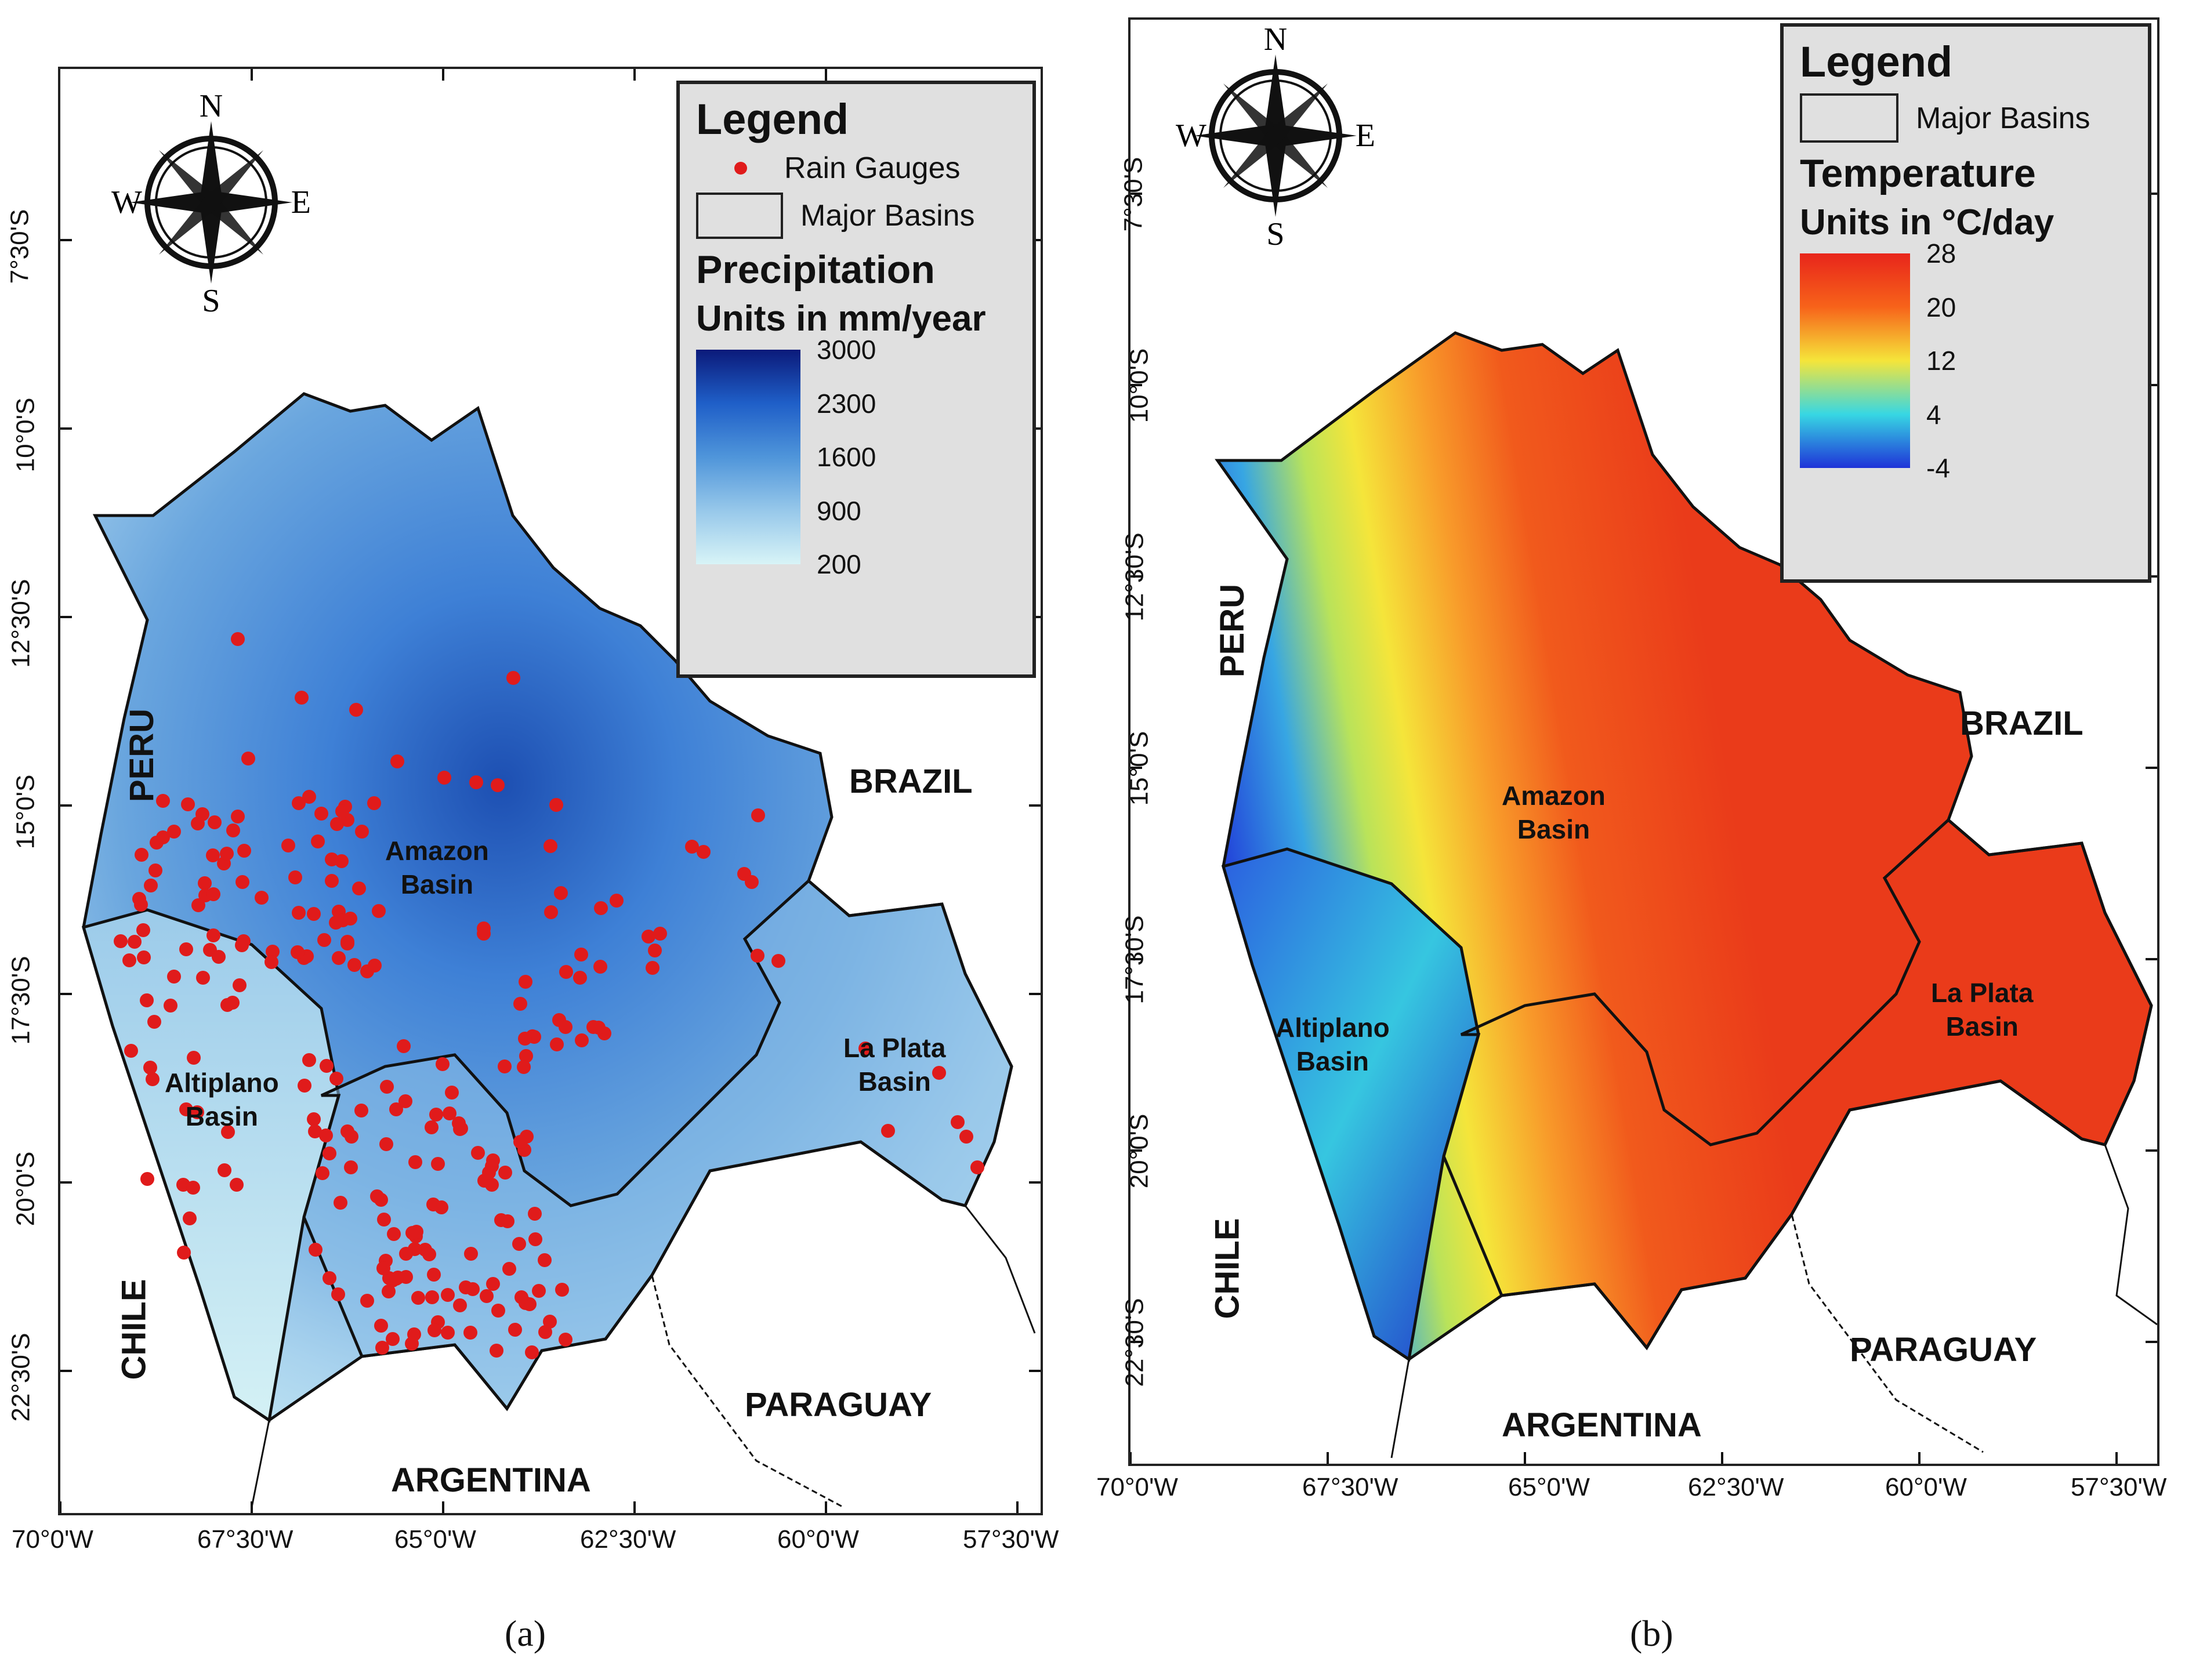 The width and height of the screenshot is (2185, 1680). What do you see at coordinates (1918, 173) in the screenshot?
I see `legend-section-title: Temperature` at bounding box center [1918, 173].